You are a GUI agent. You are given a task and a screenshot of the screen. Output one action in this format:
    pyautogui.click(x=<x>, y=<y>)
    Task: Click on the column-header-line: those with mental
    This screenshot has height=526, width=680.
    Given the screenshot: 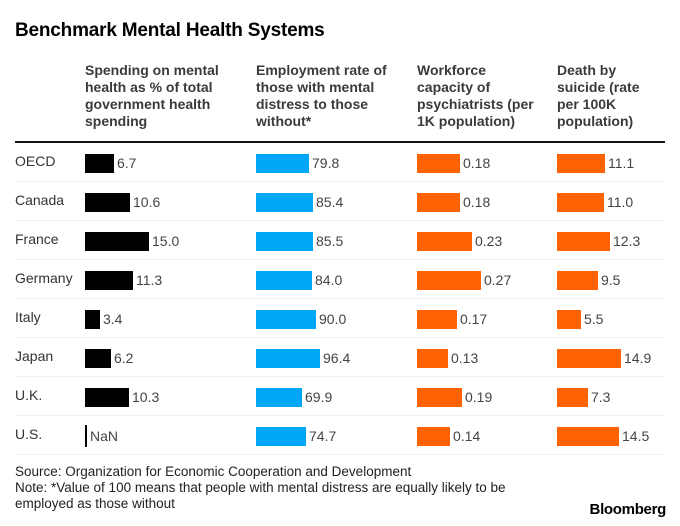 What is the action you would take?
    pyautogui.click(x=315, y=87)
    